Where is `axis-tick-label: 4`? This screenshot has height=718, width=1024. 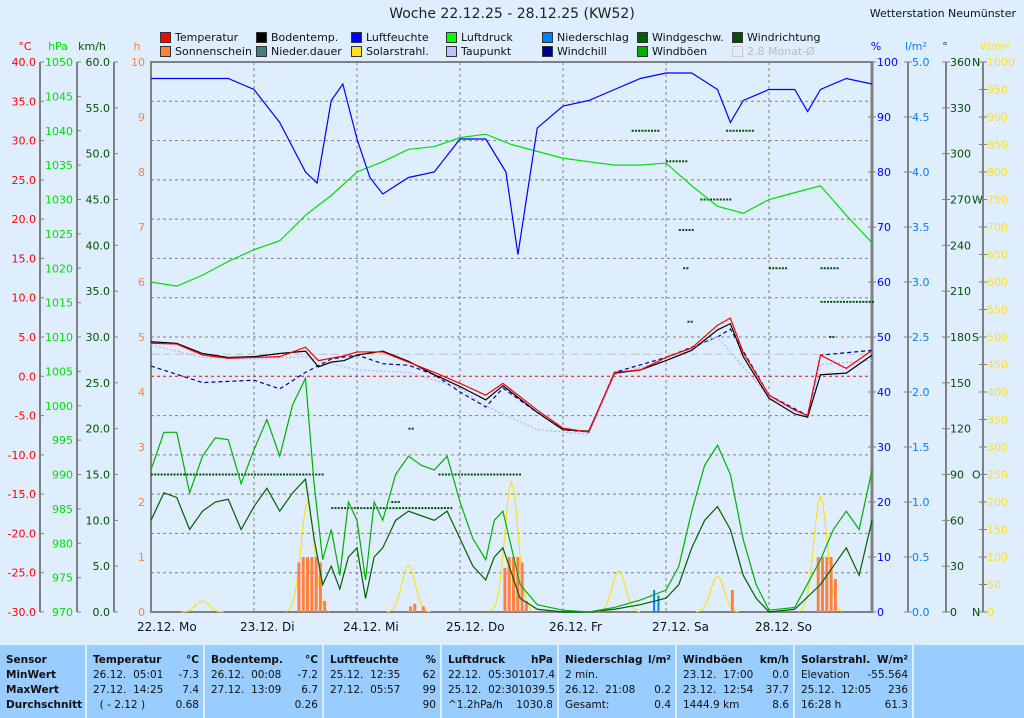 axis-tick-label: 4 is located at coordinates (141, 392).